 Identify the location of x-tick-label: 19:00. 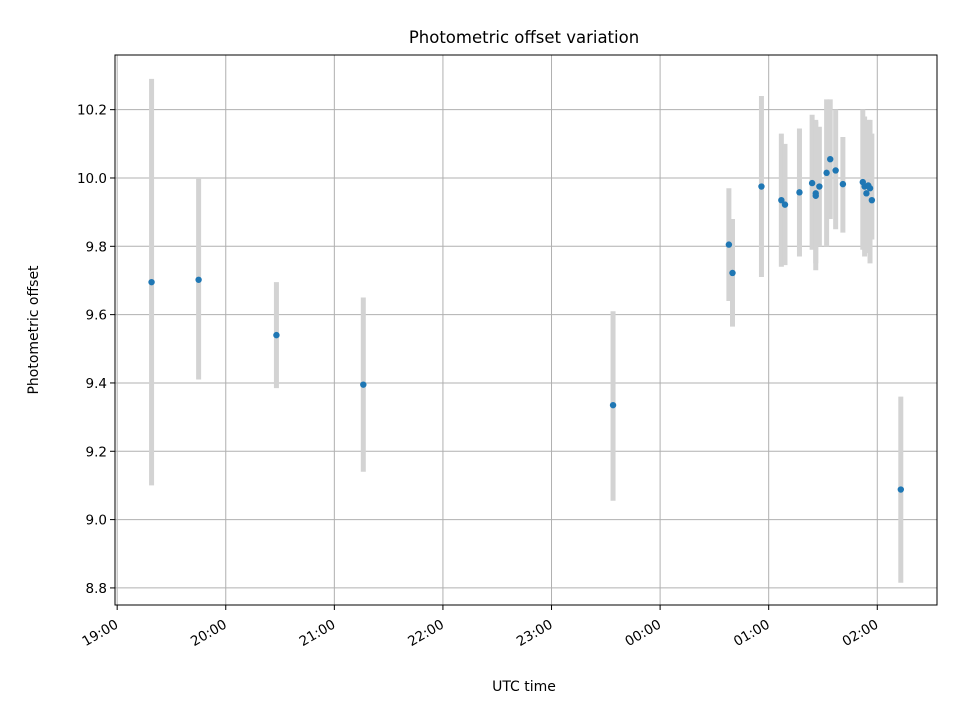
(100, 633).